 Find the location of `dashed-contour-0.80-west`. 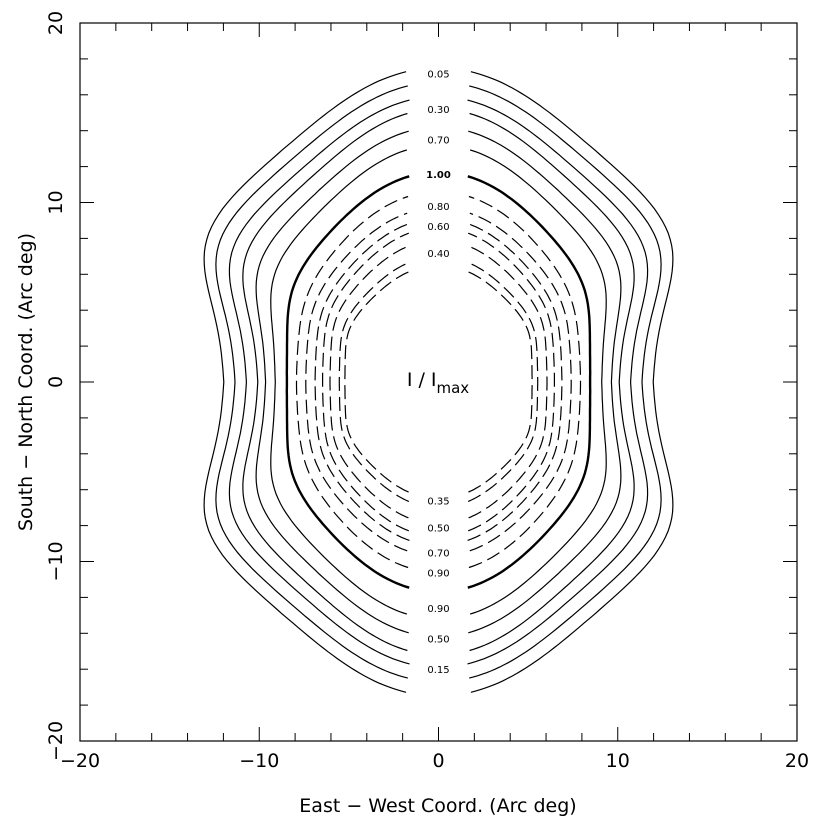

dashed-contour-0.80-west is located at coordinates (356, 382).